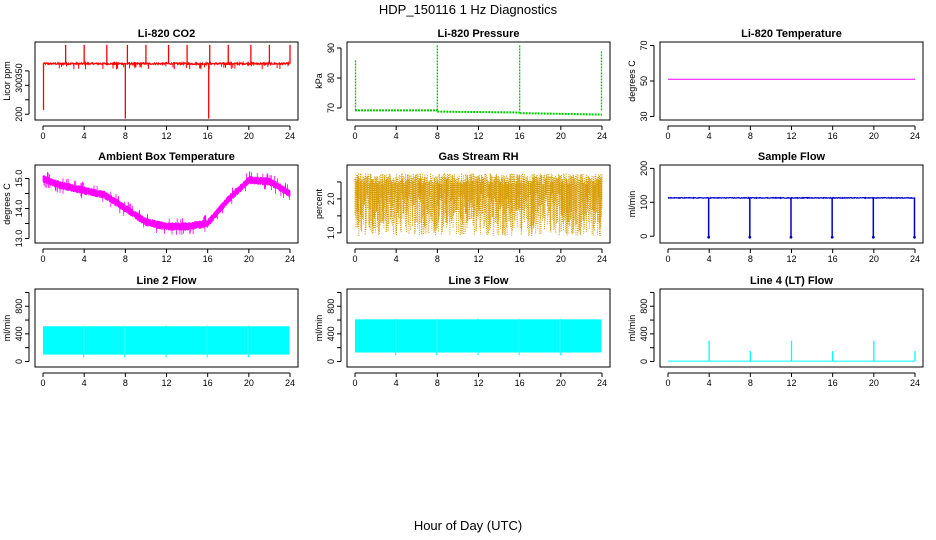  What do you see at coordinates (709, 259) in the screenshot?
I see `x-tick-label-sample-flow: 4` at bounding box center [709, 259].